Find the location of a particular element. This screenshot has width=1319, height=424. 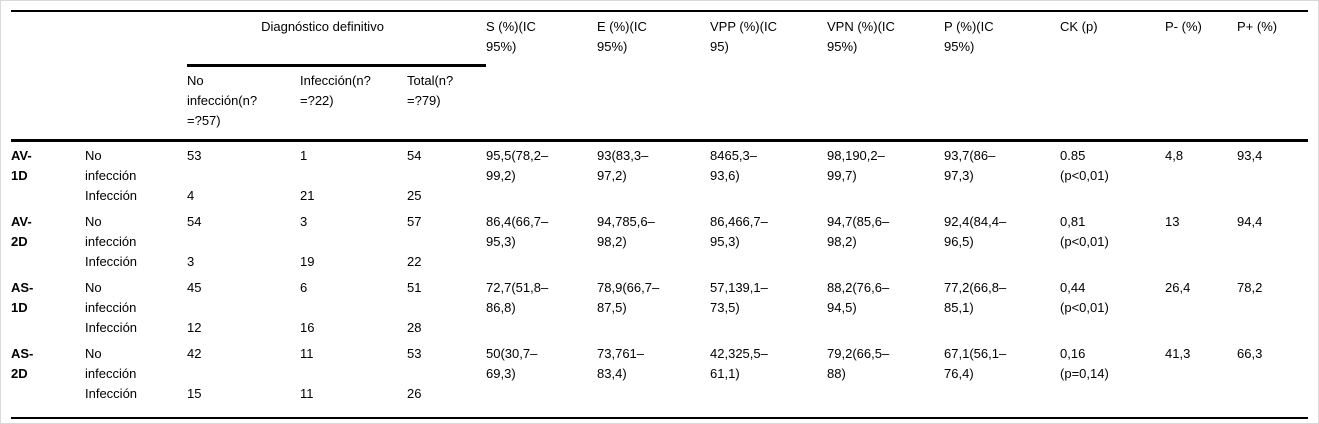

stat-p_minus-cell: 41,3 is located at coordinates (1178, 353).